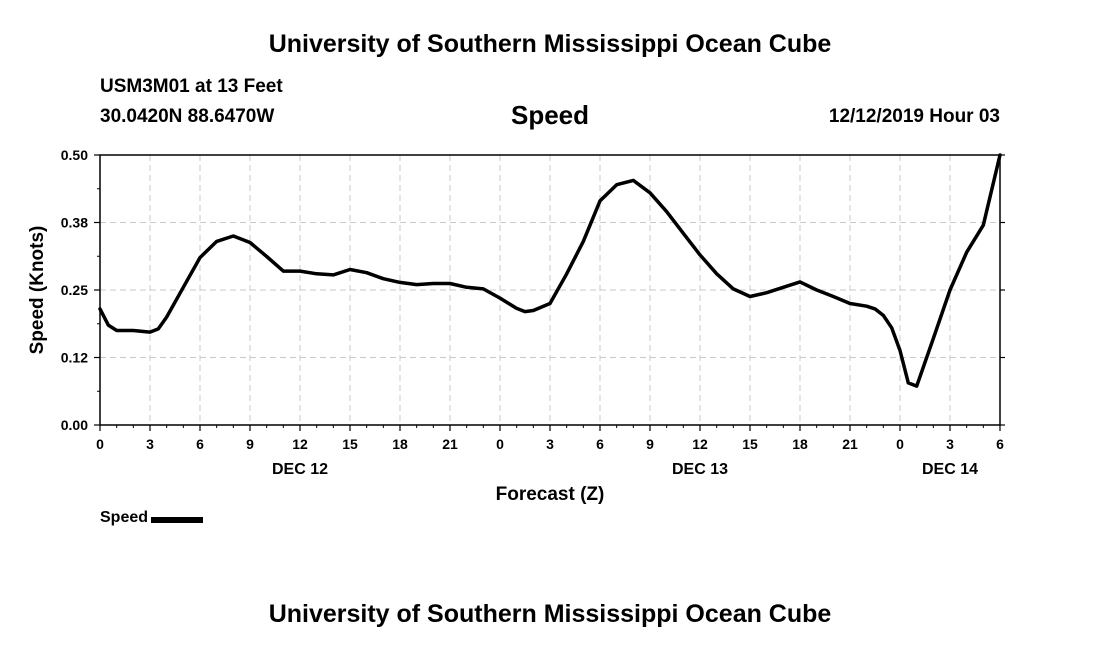  Describe the element at coordinates (74, 223) in the screenshot. I see `y-tick-label: 0.38` at that location.